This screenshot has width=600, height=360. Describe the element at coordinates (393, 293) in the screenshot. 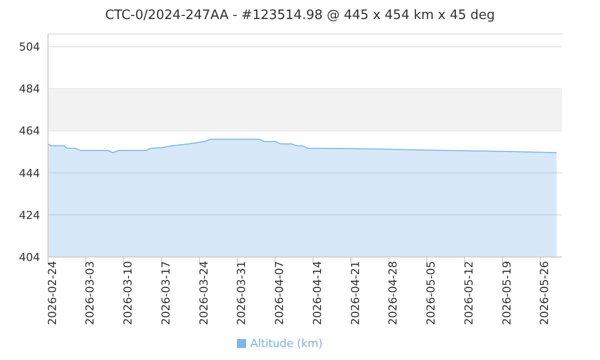

I see `x-tick-label: 2026-04-28` at that location.